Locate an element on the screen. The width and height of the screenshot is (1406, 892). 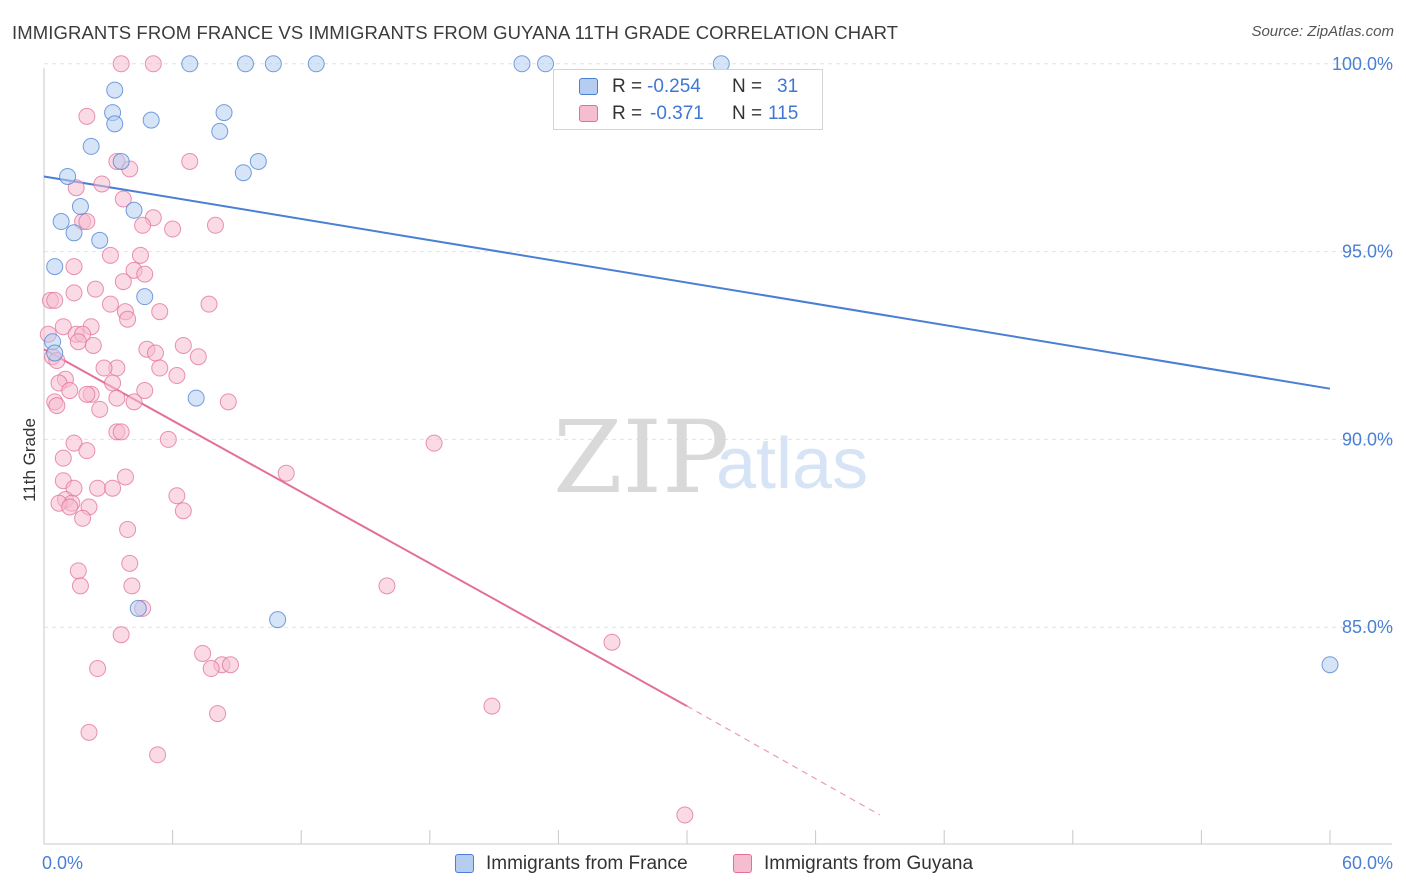
guyana-n-label: N = is located at coordinates (747, 113).